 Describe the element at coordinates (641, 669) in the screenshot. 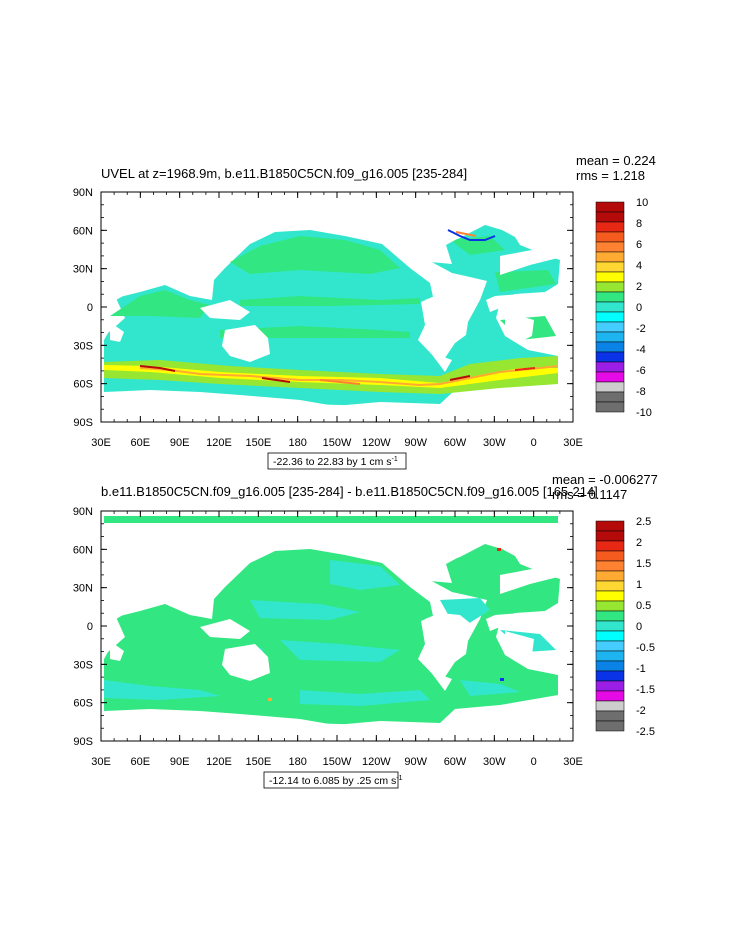

I see `colorbar-label: -1` at that location.